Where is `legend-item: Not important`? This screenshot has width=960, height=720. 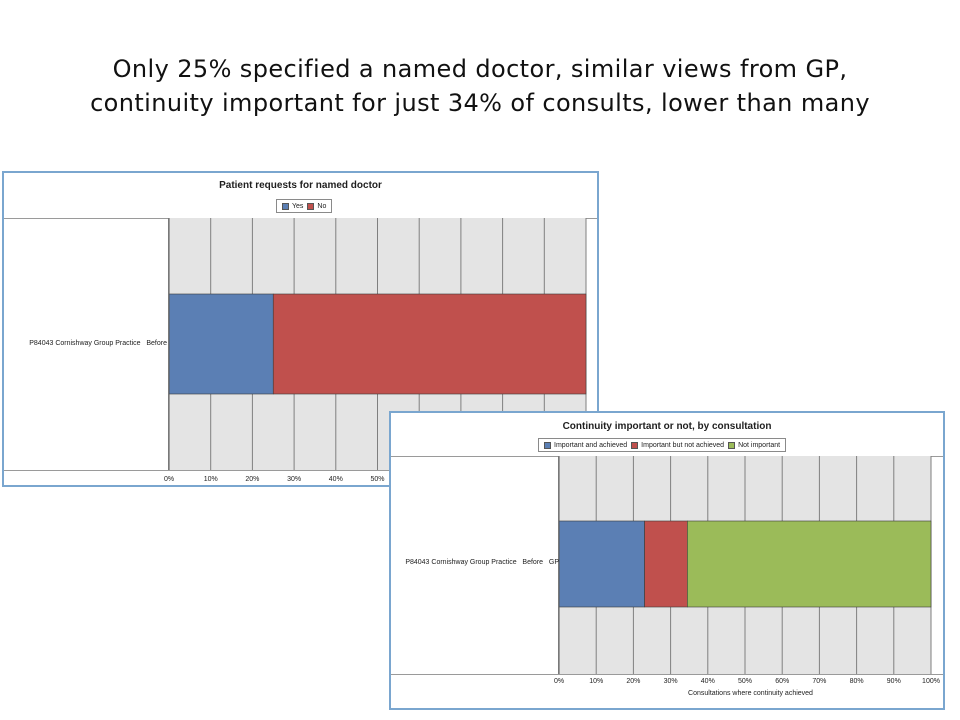 legend-item: Not important is located at coordinates (754, 445).